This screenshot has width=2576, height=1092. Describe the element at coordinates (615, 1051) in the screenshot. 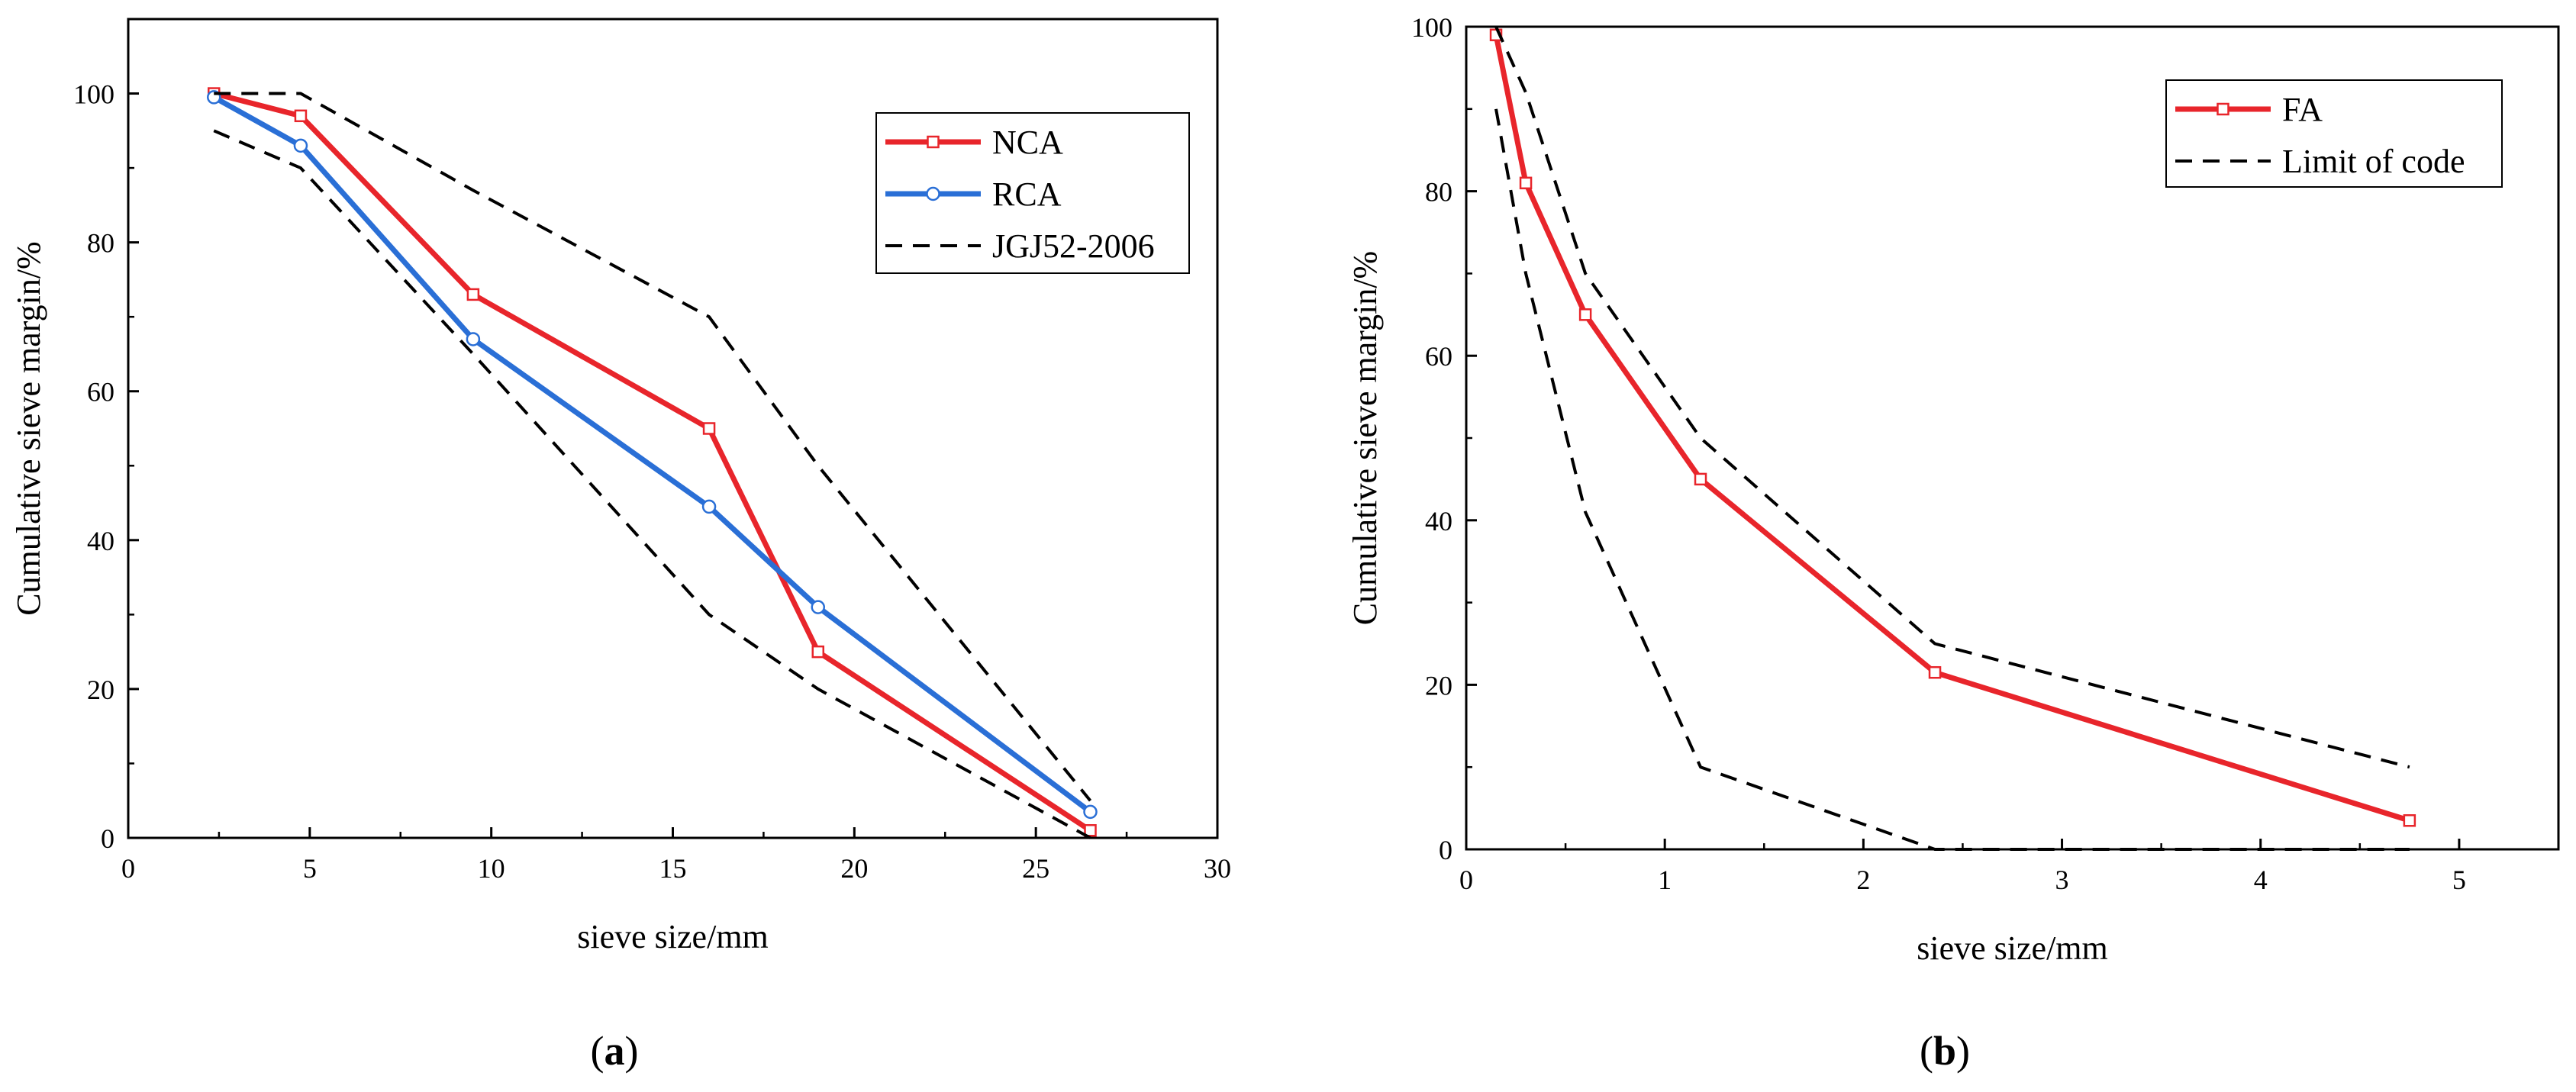

I see `panel-label-a: (a)` at that location.